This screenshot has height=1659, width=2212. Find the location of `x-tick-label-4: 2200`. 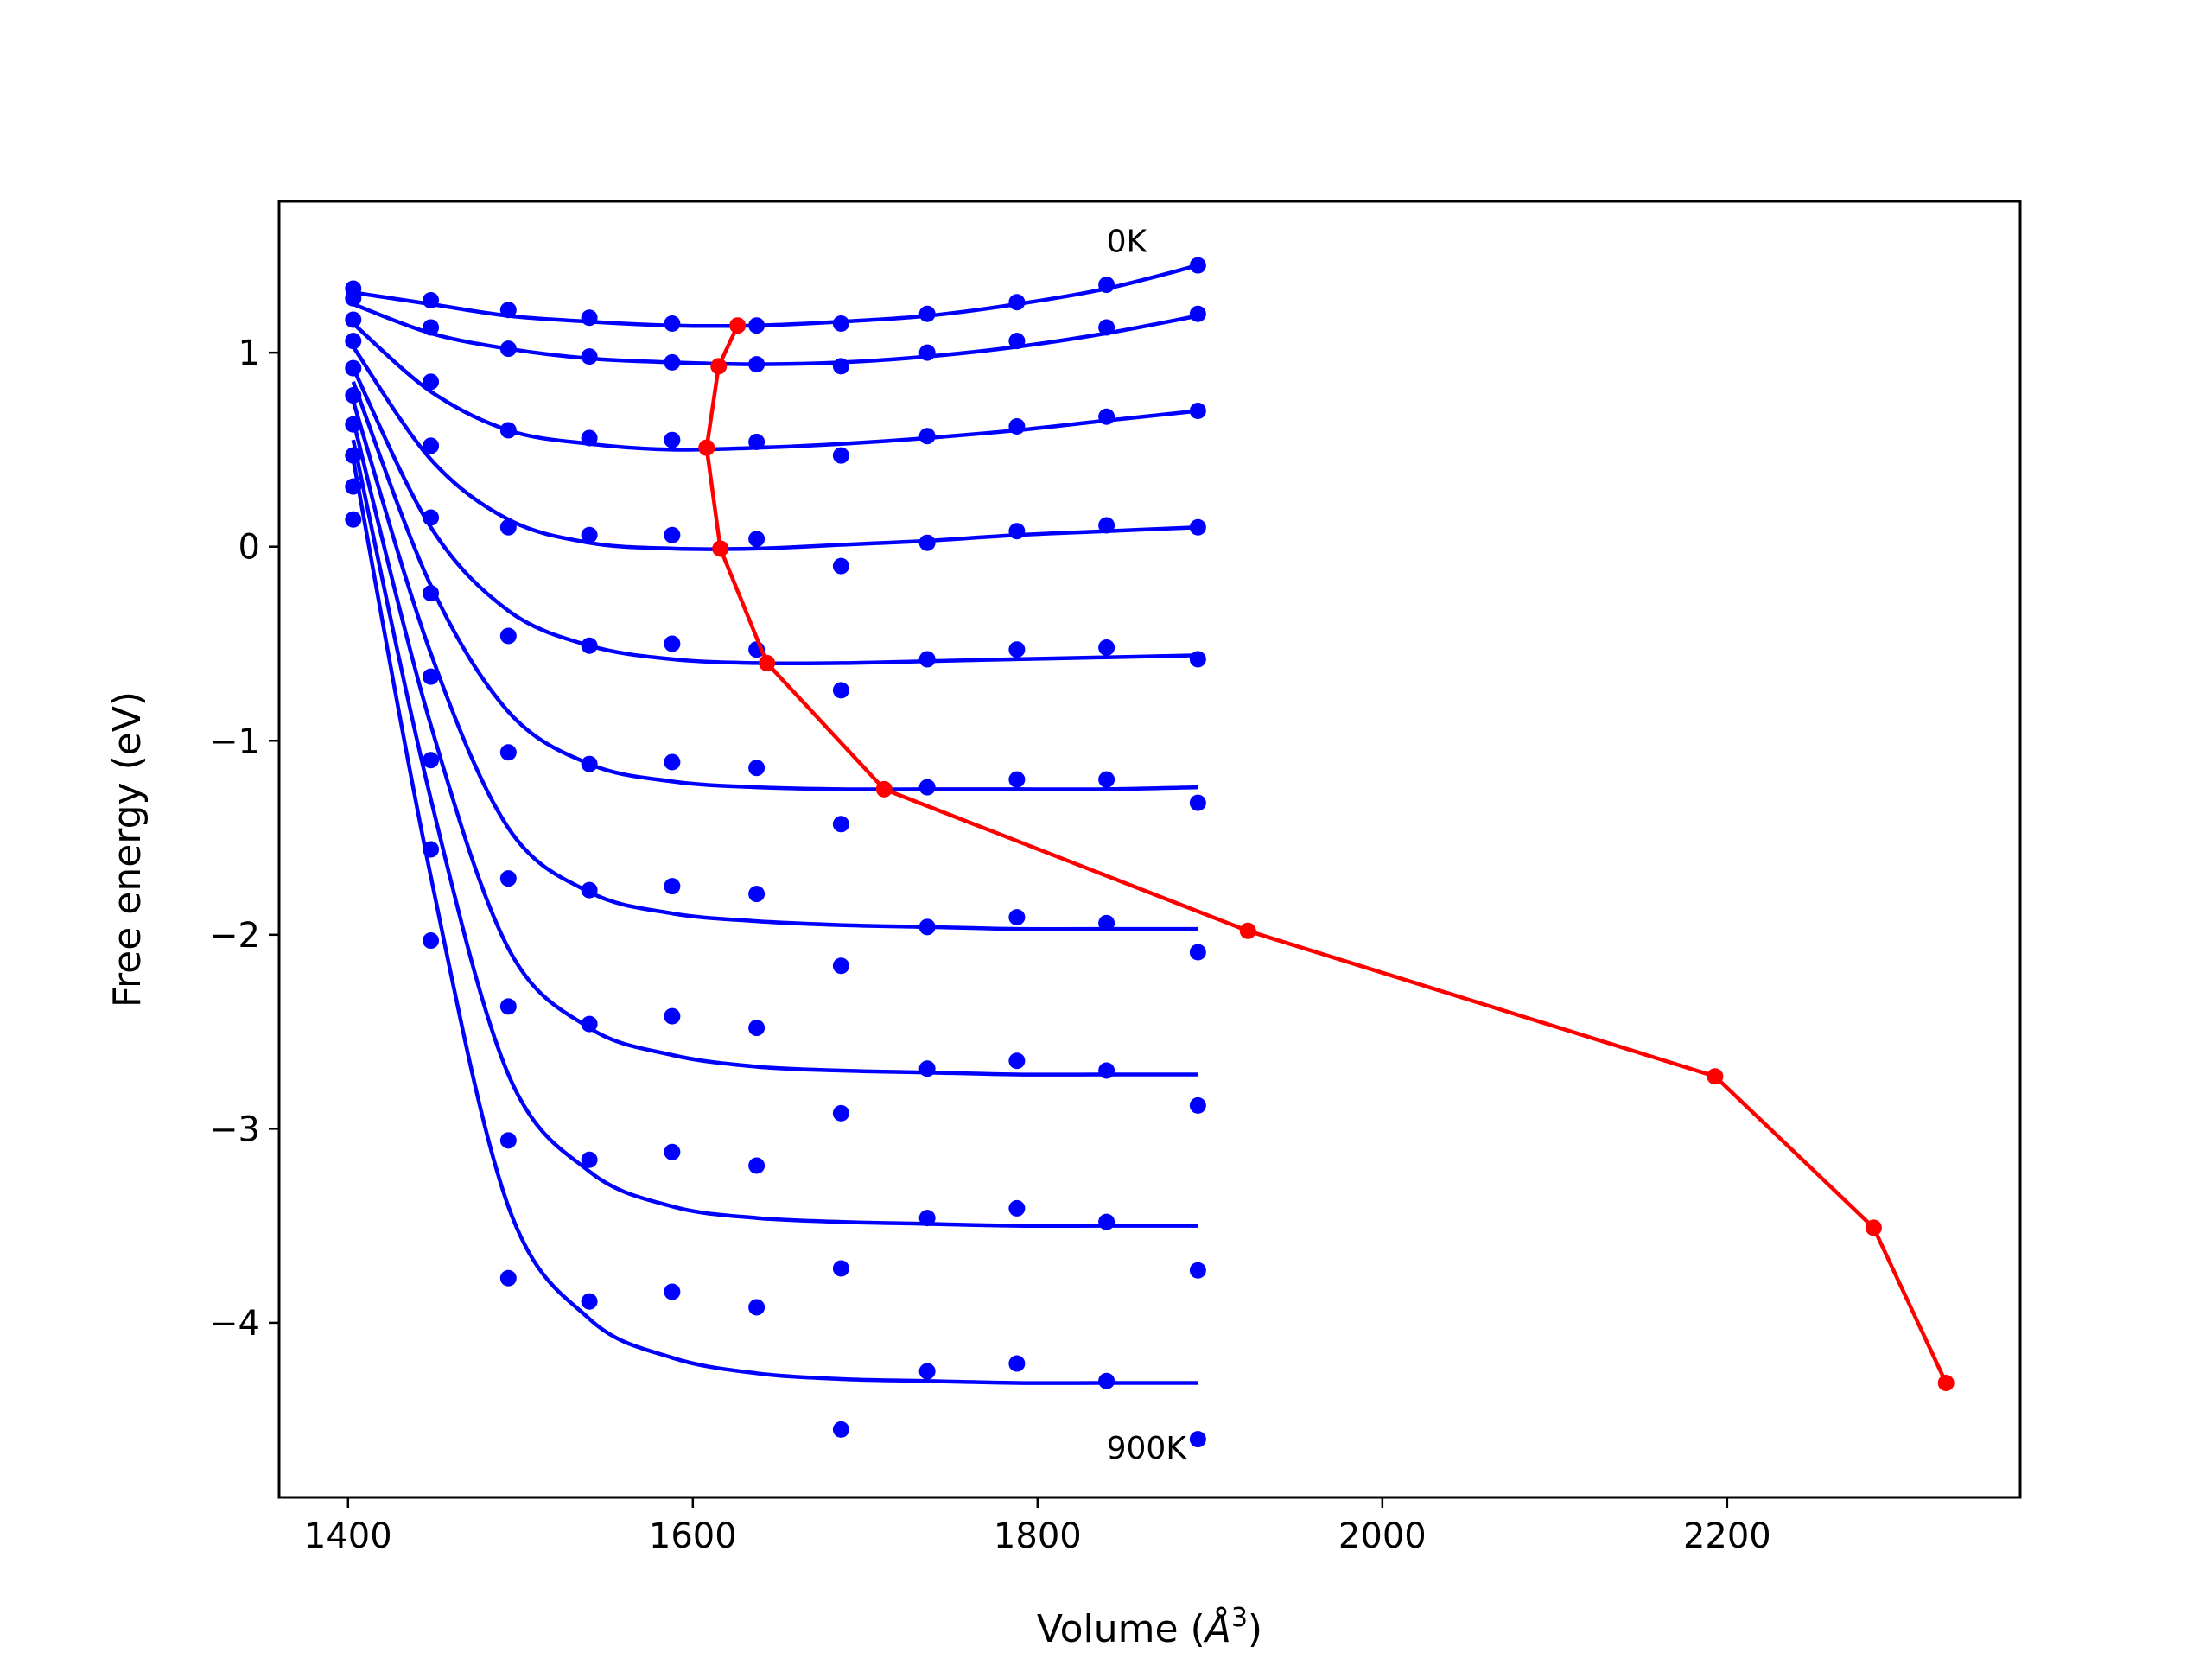

x-tick-label-4: 2200 is located at coordinates (1727, 1536).